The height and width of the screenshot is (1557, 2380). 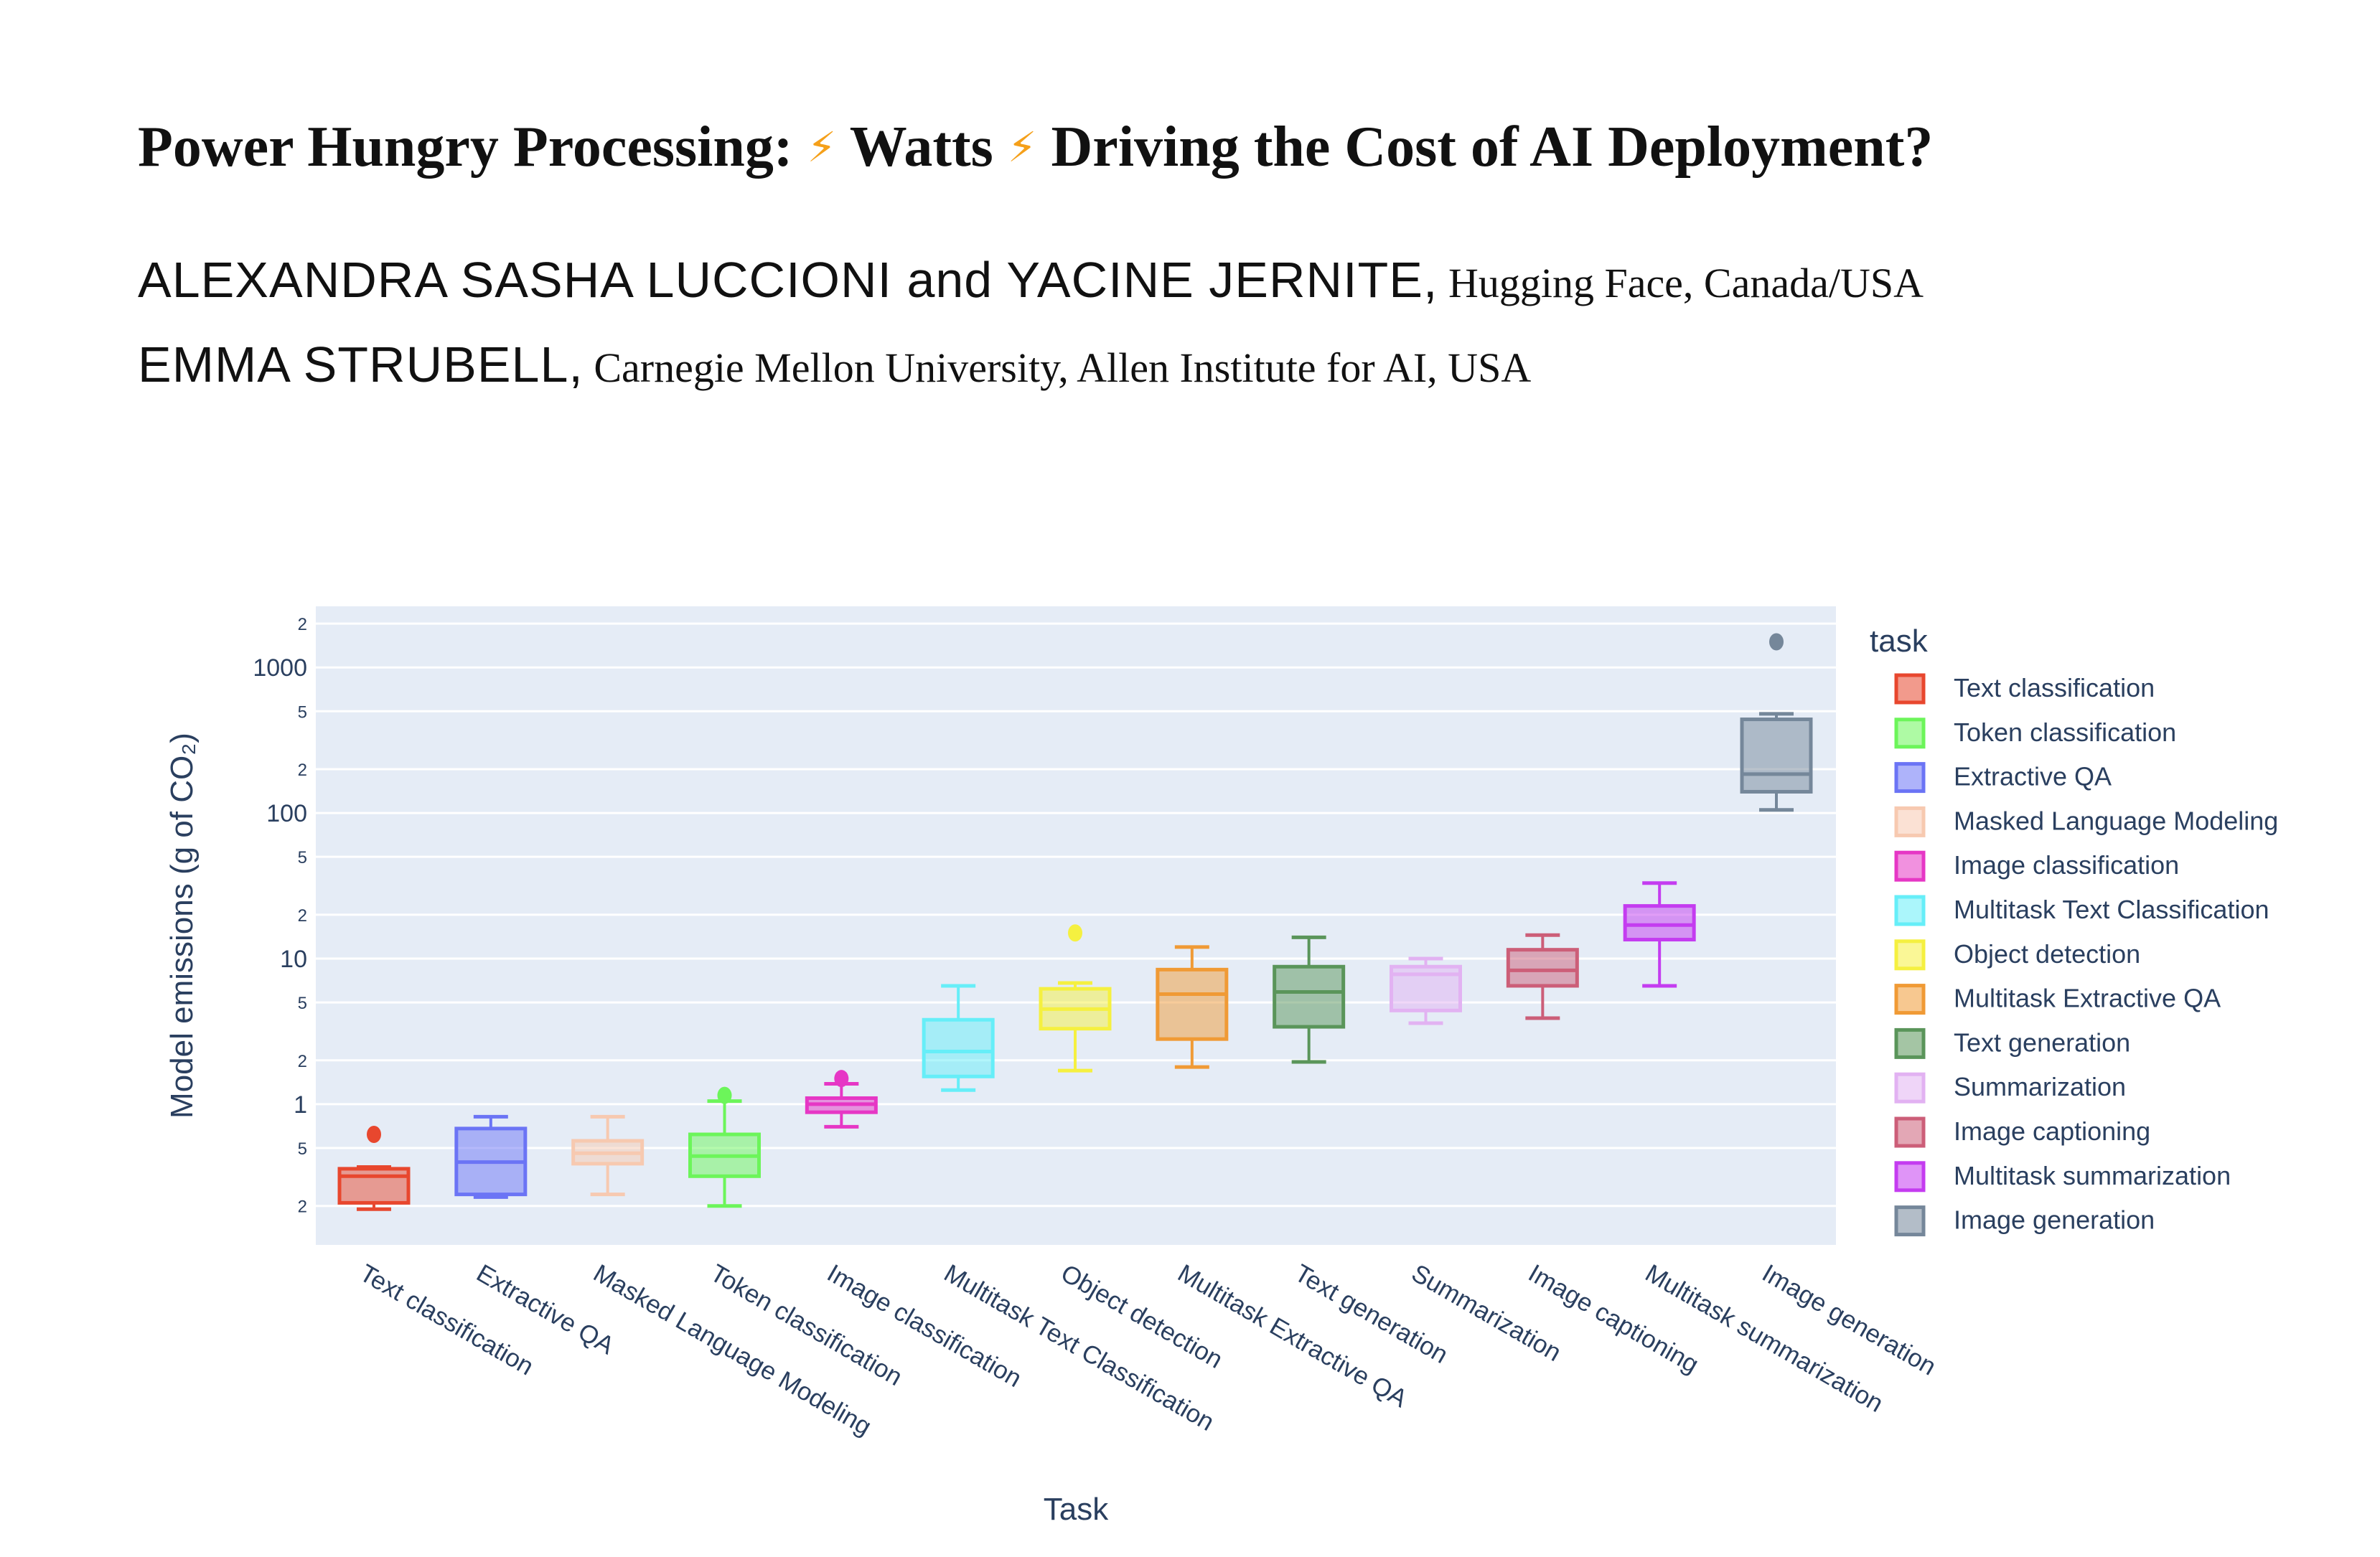 What do you see at coordinates (280, 668) in the screenshot?
I see `y-tick-label: 1000` at bounding box center [280, 668].